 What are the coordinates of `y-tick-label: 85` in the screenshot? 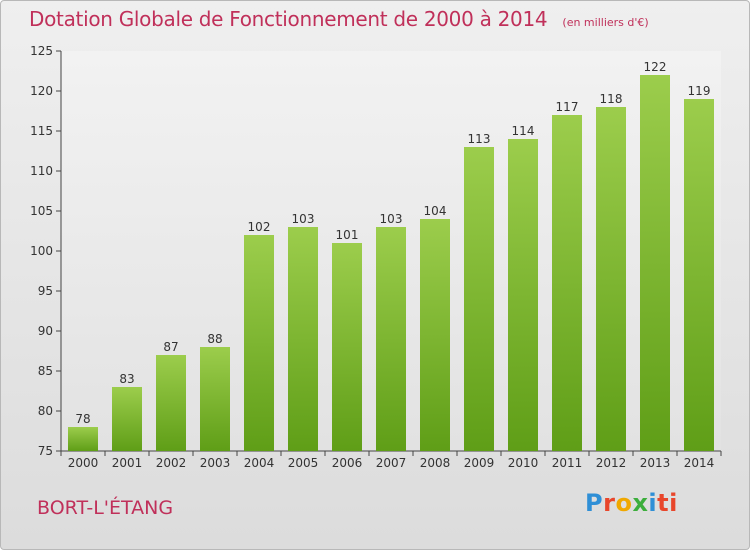 It's located at (45, 371).